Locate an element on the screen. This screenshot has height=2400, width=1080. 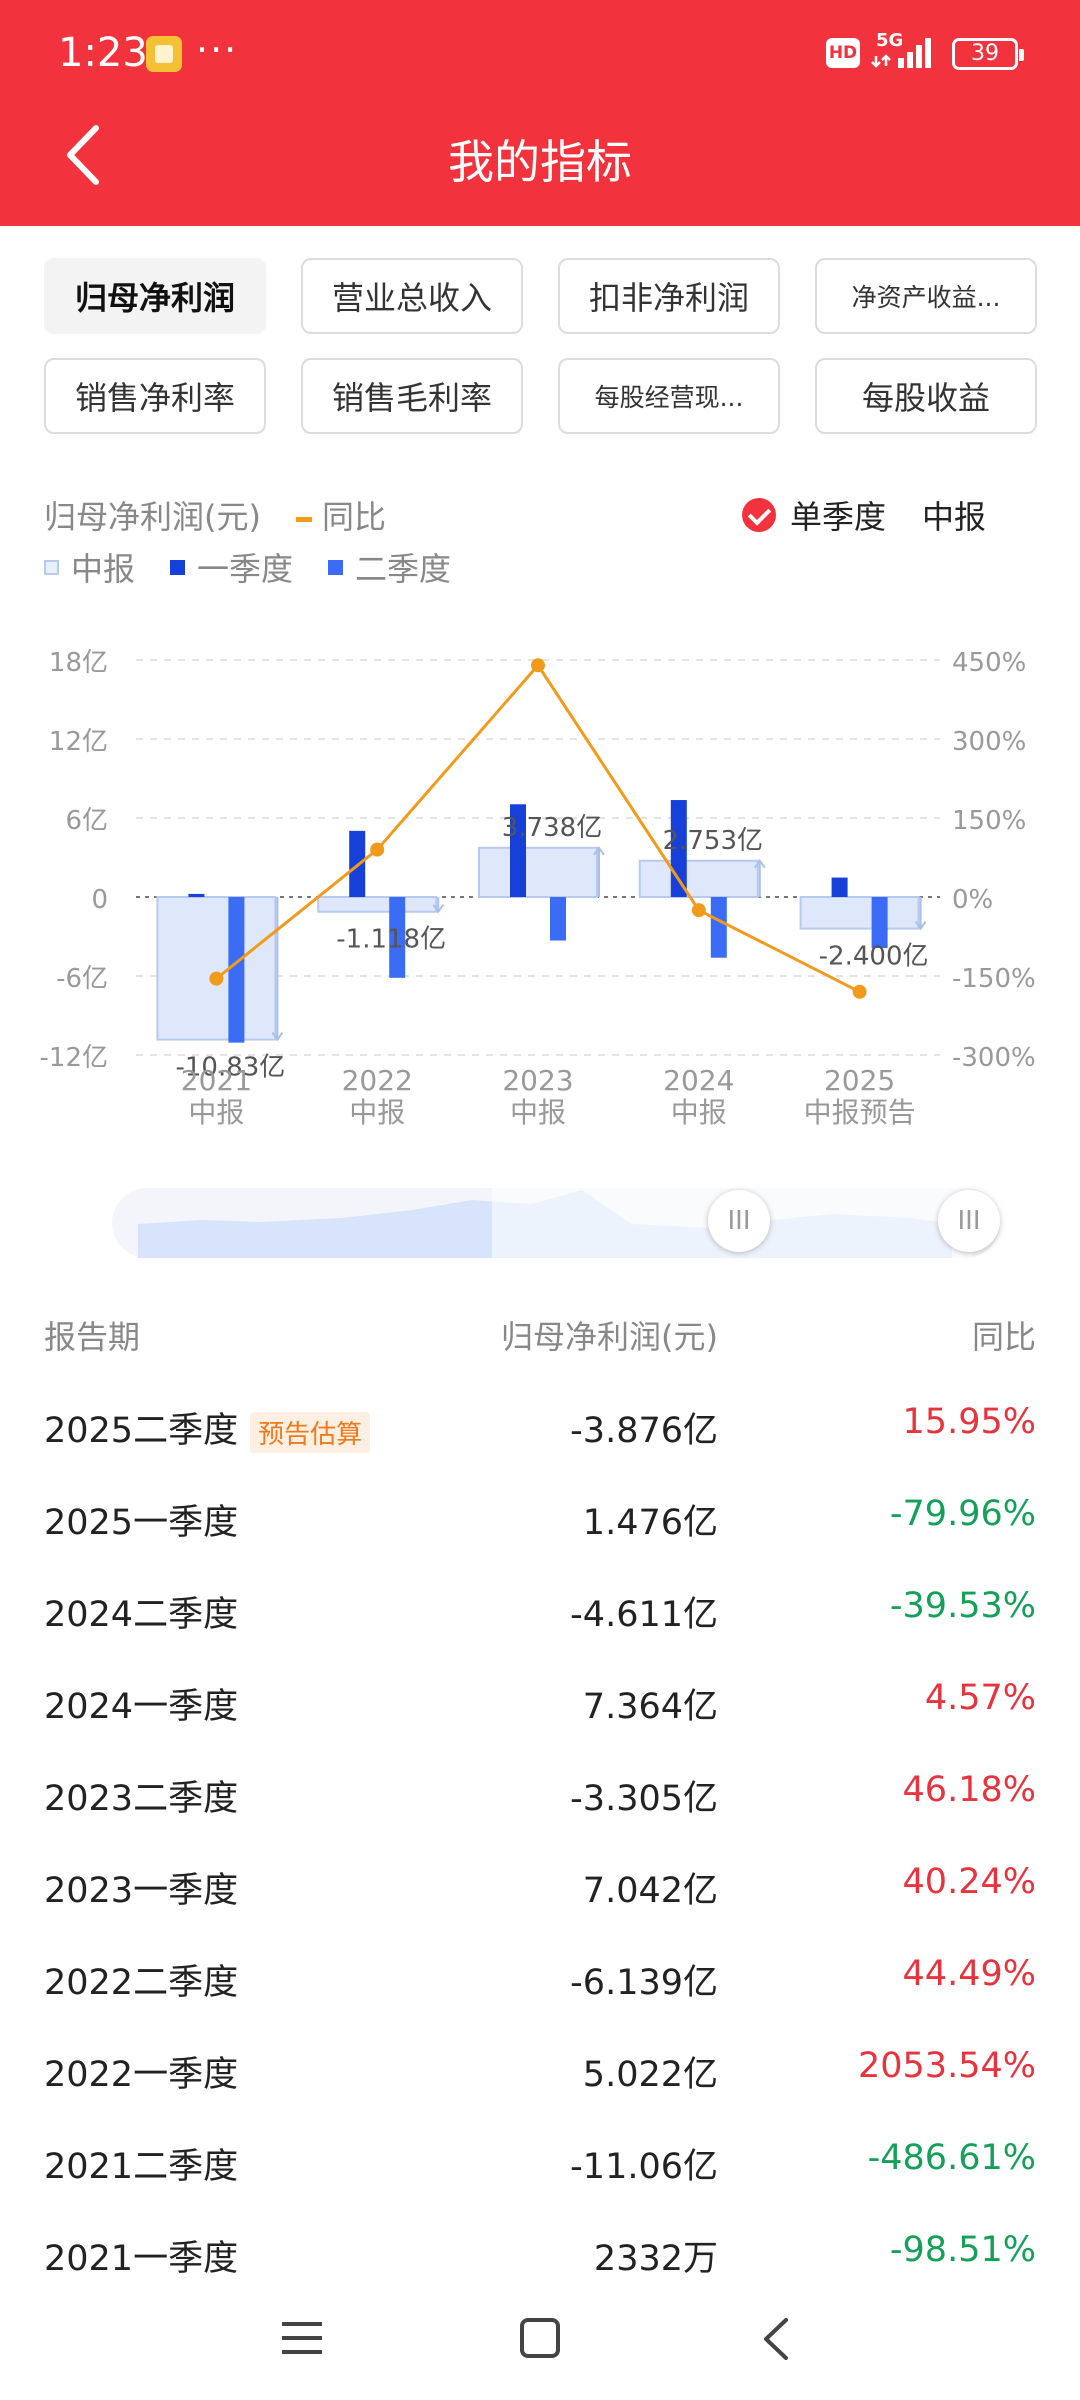
app-header: 1:23 ··· HD 5G 39 我的指标 is located at coordinates (540, 113).